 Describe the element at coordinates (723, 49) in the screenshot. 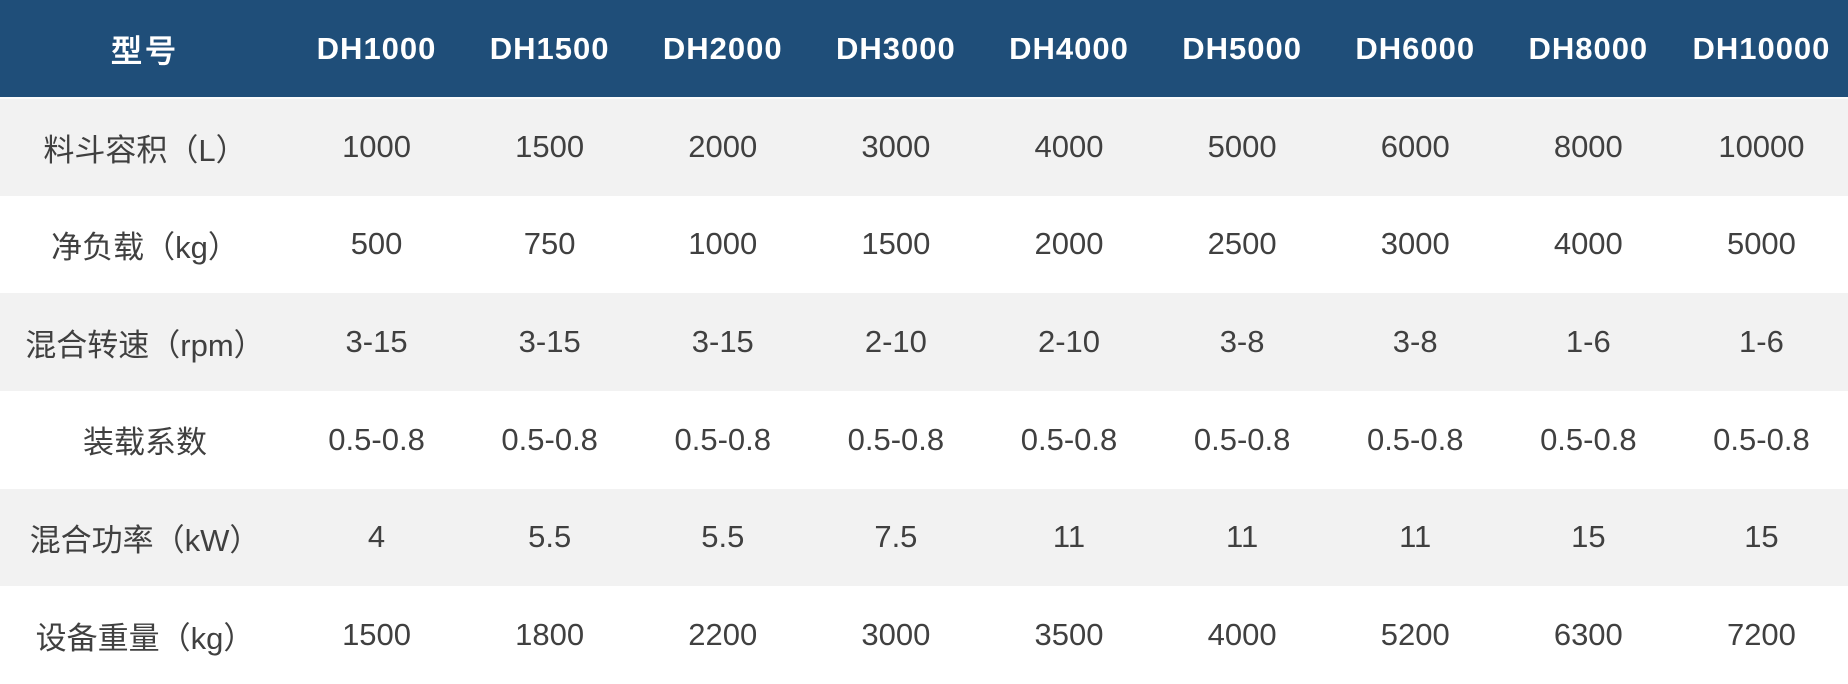

I see `header-cell-dh2000: DH2000` at that location.